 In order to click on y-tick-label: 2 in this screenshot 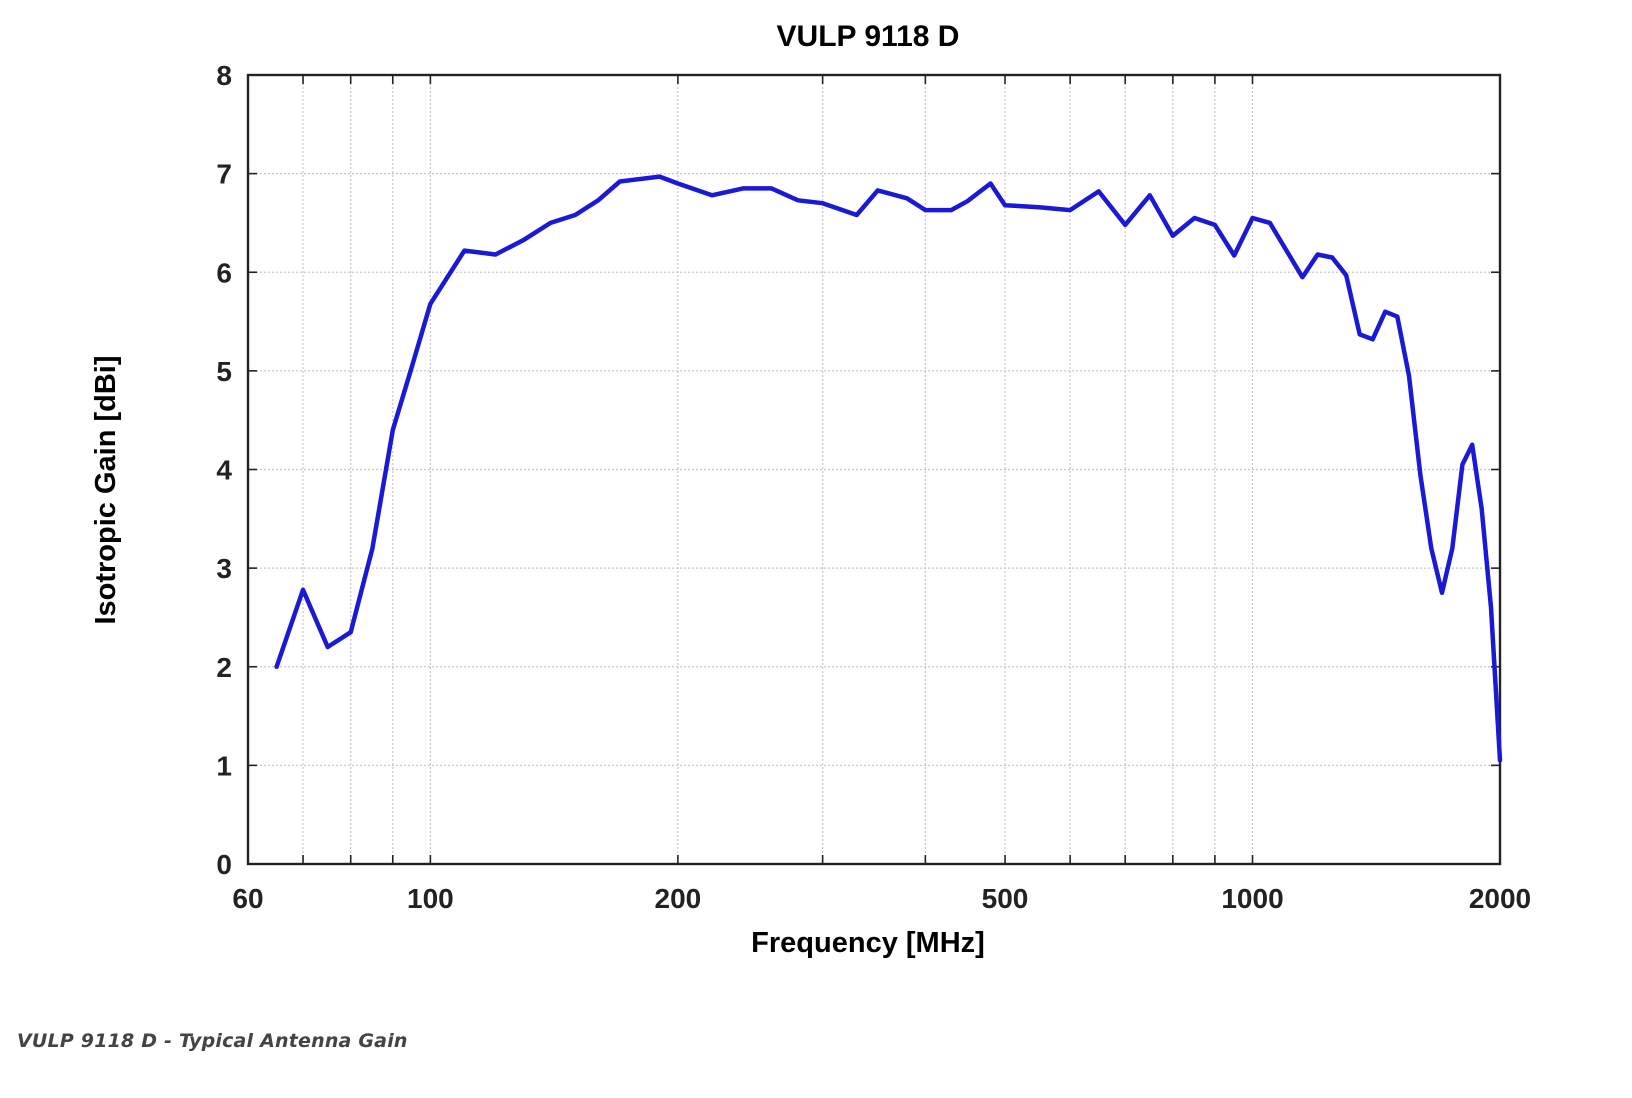, I will do `click(224, 667)`.